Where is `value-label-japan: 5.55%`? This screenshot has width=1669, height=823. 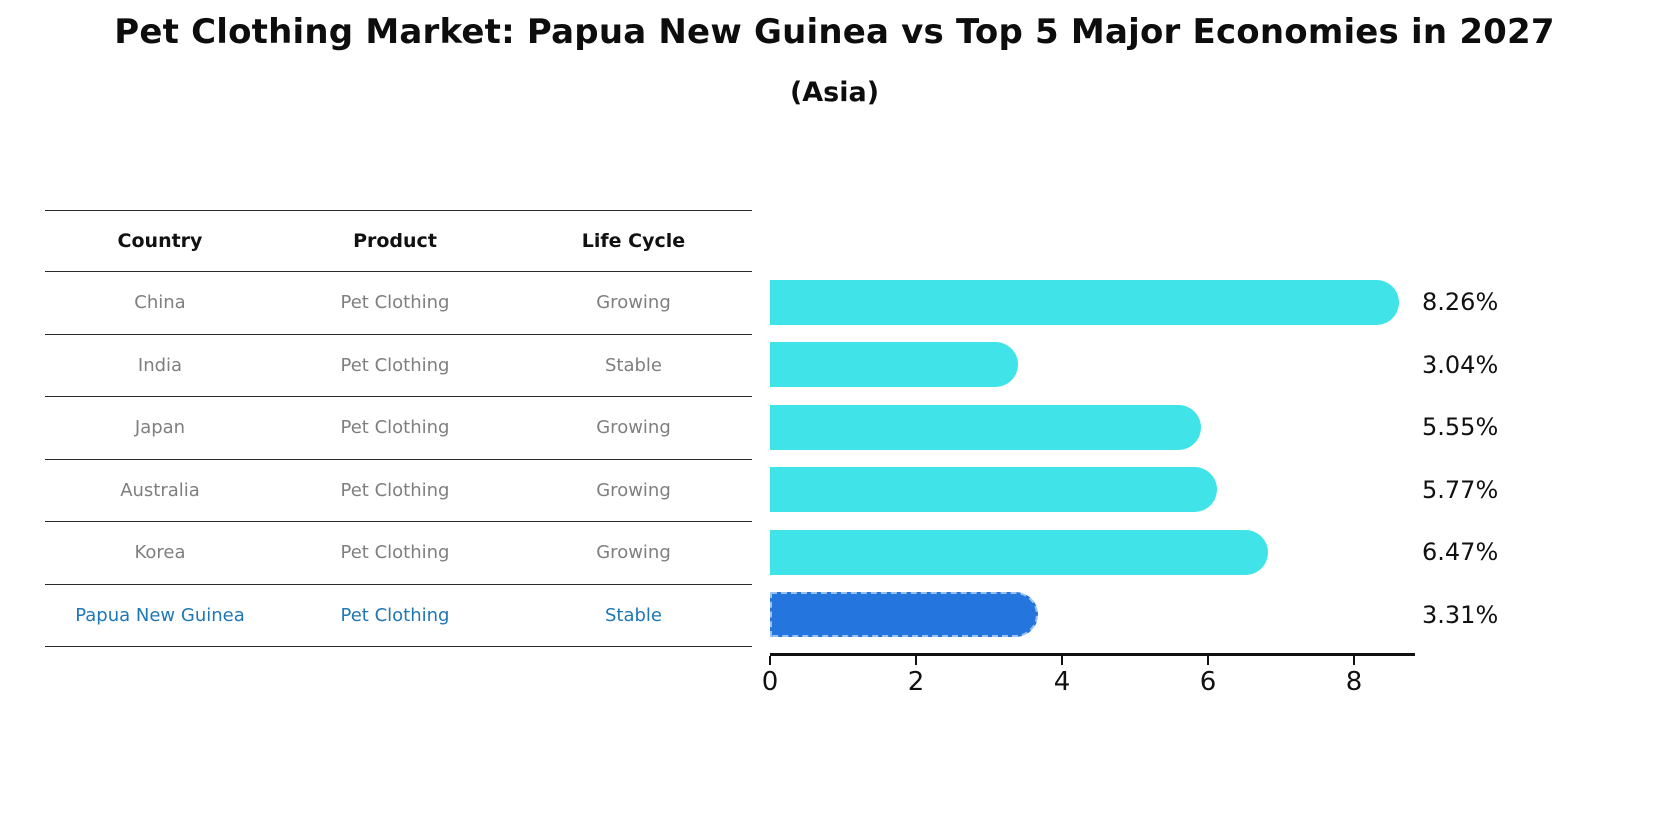 value-label-japan: 5.55% is located at coordinates (1460, 427).